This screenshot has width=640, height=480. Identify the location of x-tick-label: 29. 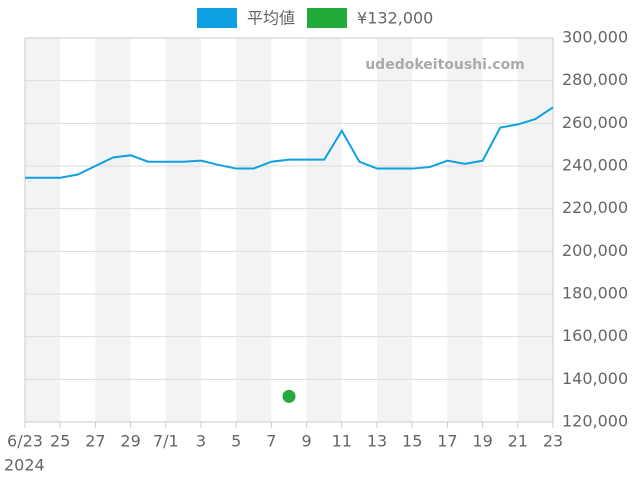
(130, 441).